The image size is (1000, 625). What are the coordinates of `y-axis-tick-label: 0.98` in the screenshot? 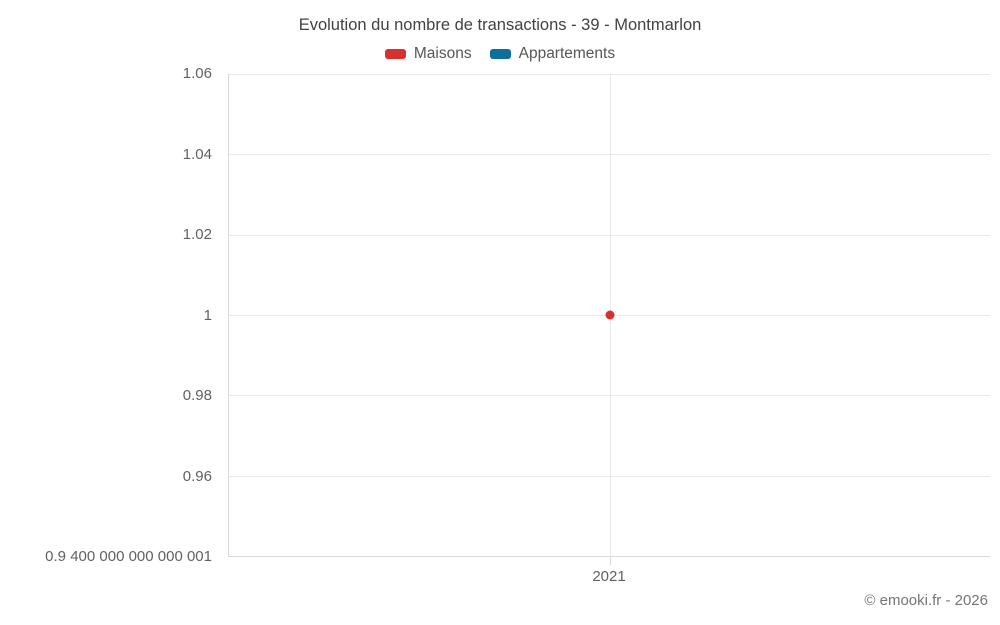 It's located at (197, 395).